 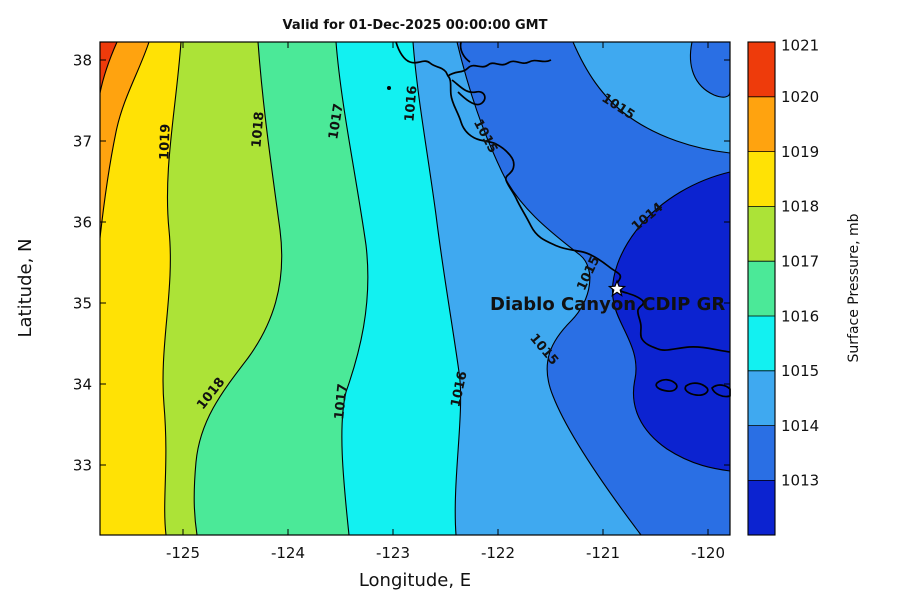 I want to click on coastline-south-bay, so click(x=468, y=92).